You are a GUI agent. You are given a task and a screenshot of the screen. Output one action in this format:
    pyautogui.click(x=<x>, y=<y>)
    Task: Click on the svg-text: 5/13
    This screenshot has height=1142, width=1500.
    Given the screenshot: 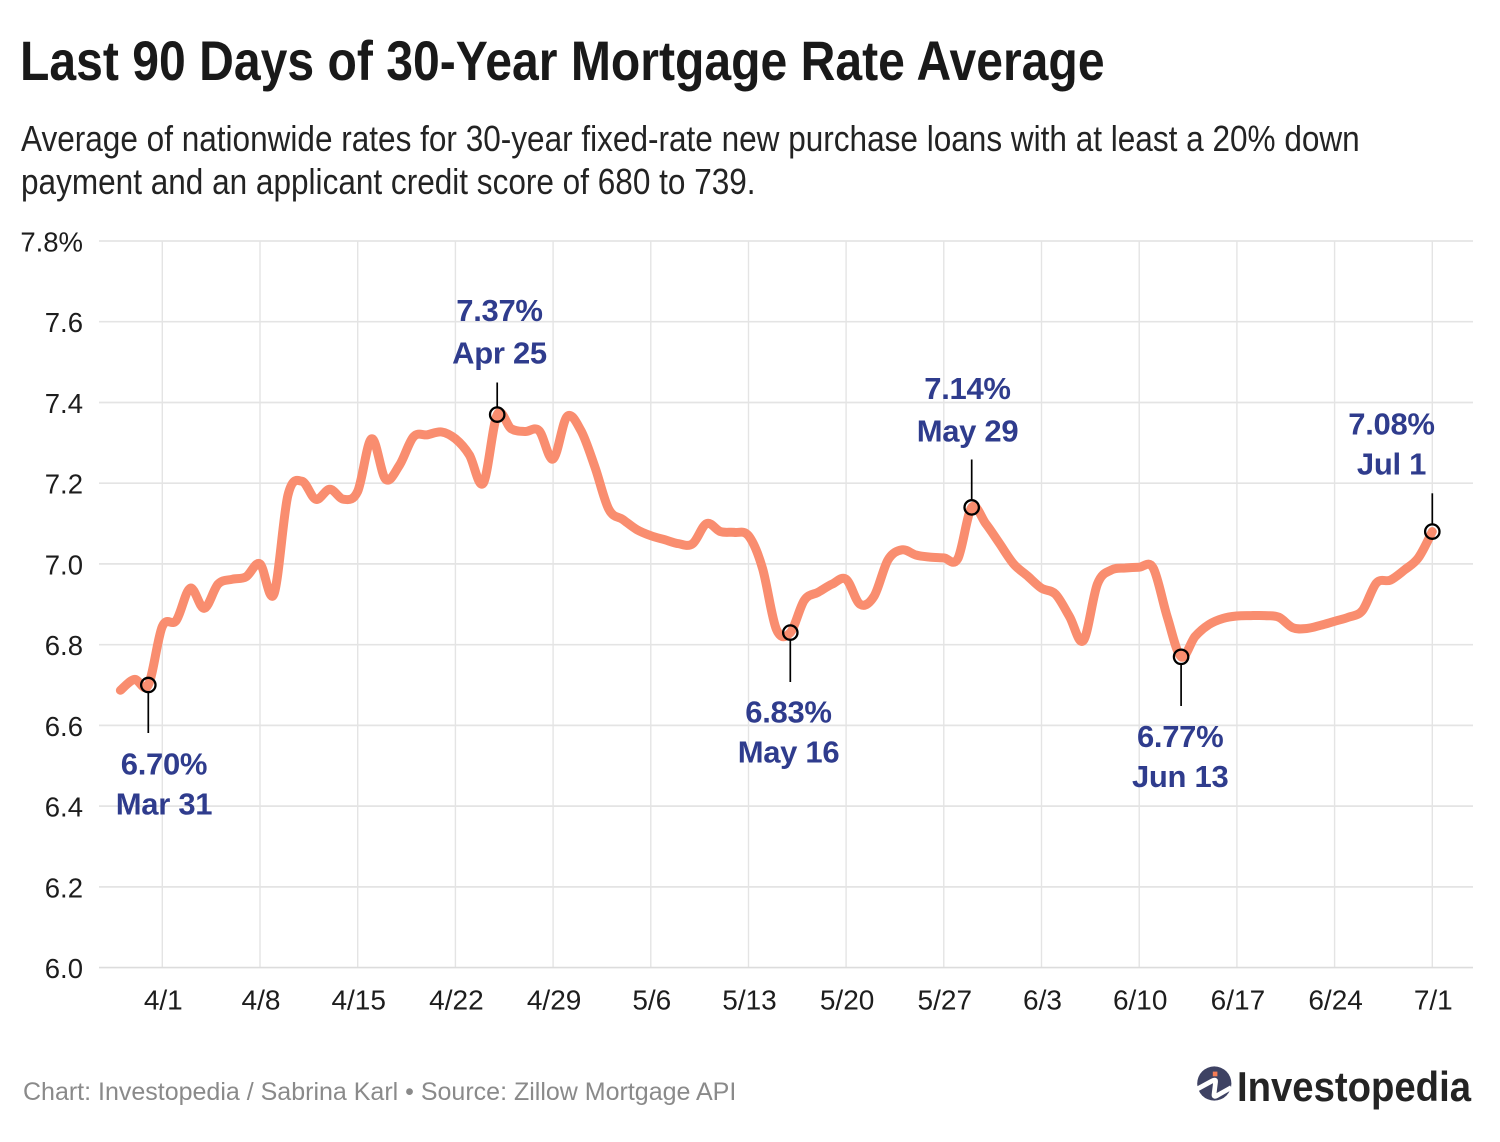 What is the action you would take?
    pyautogui.click(x=749, y=1000)
    